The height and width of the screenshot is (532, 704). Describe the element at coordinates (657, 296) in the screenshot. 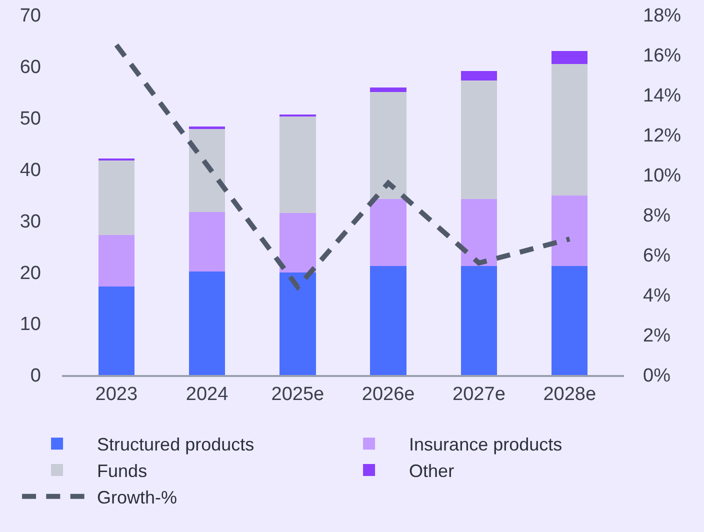

I see `y2-tick-label: 4%` at that location.